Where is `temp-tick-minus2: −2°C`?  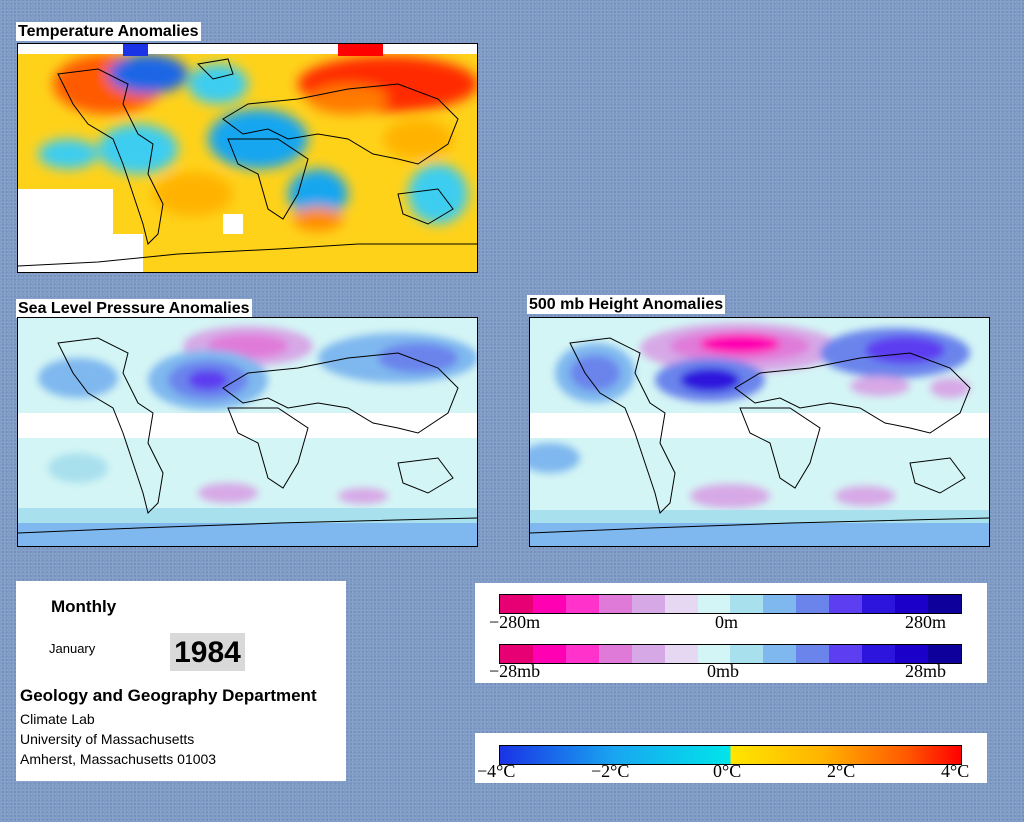
temp-tick-minus2: −2°C is located at coordinates (610, 771).